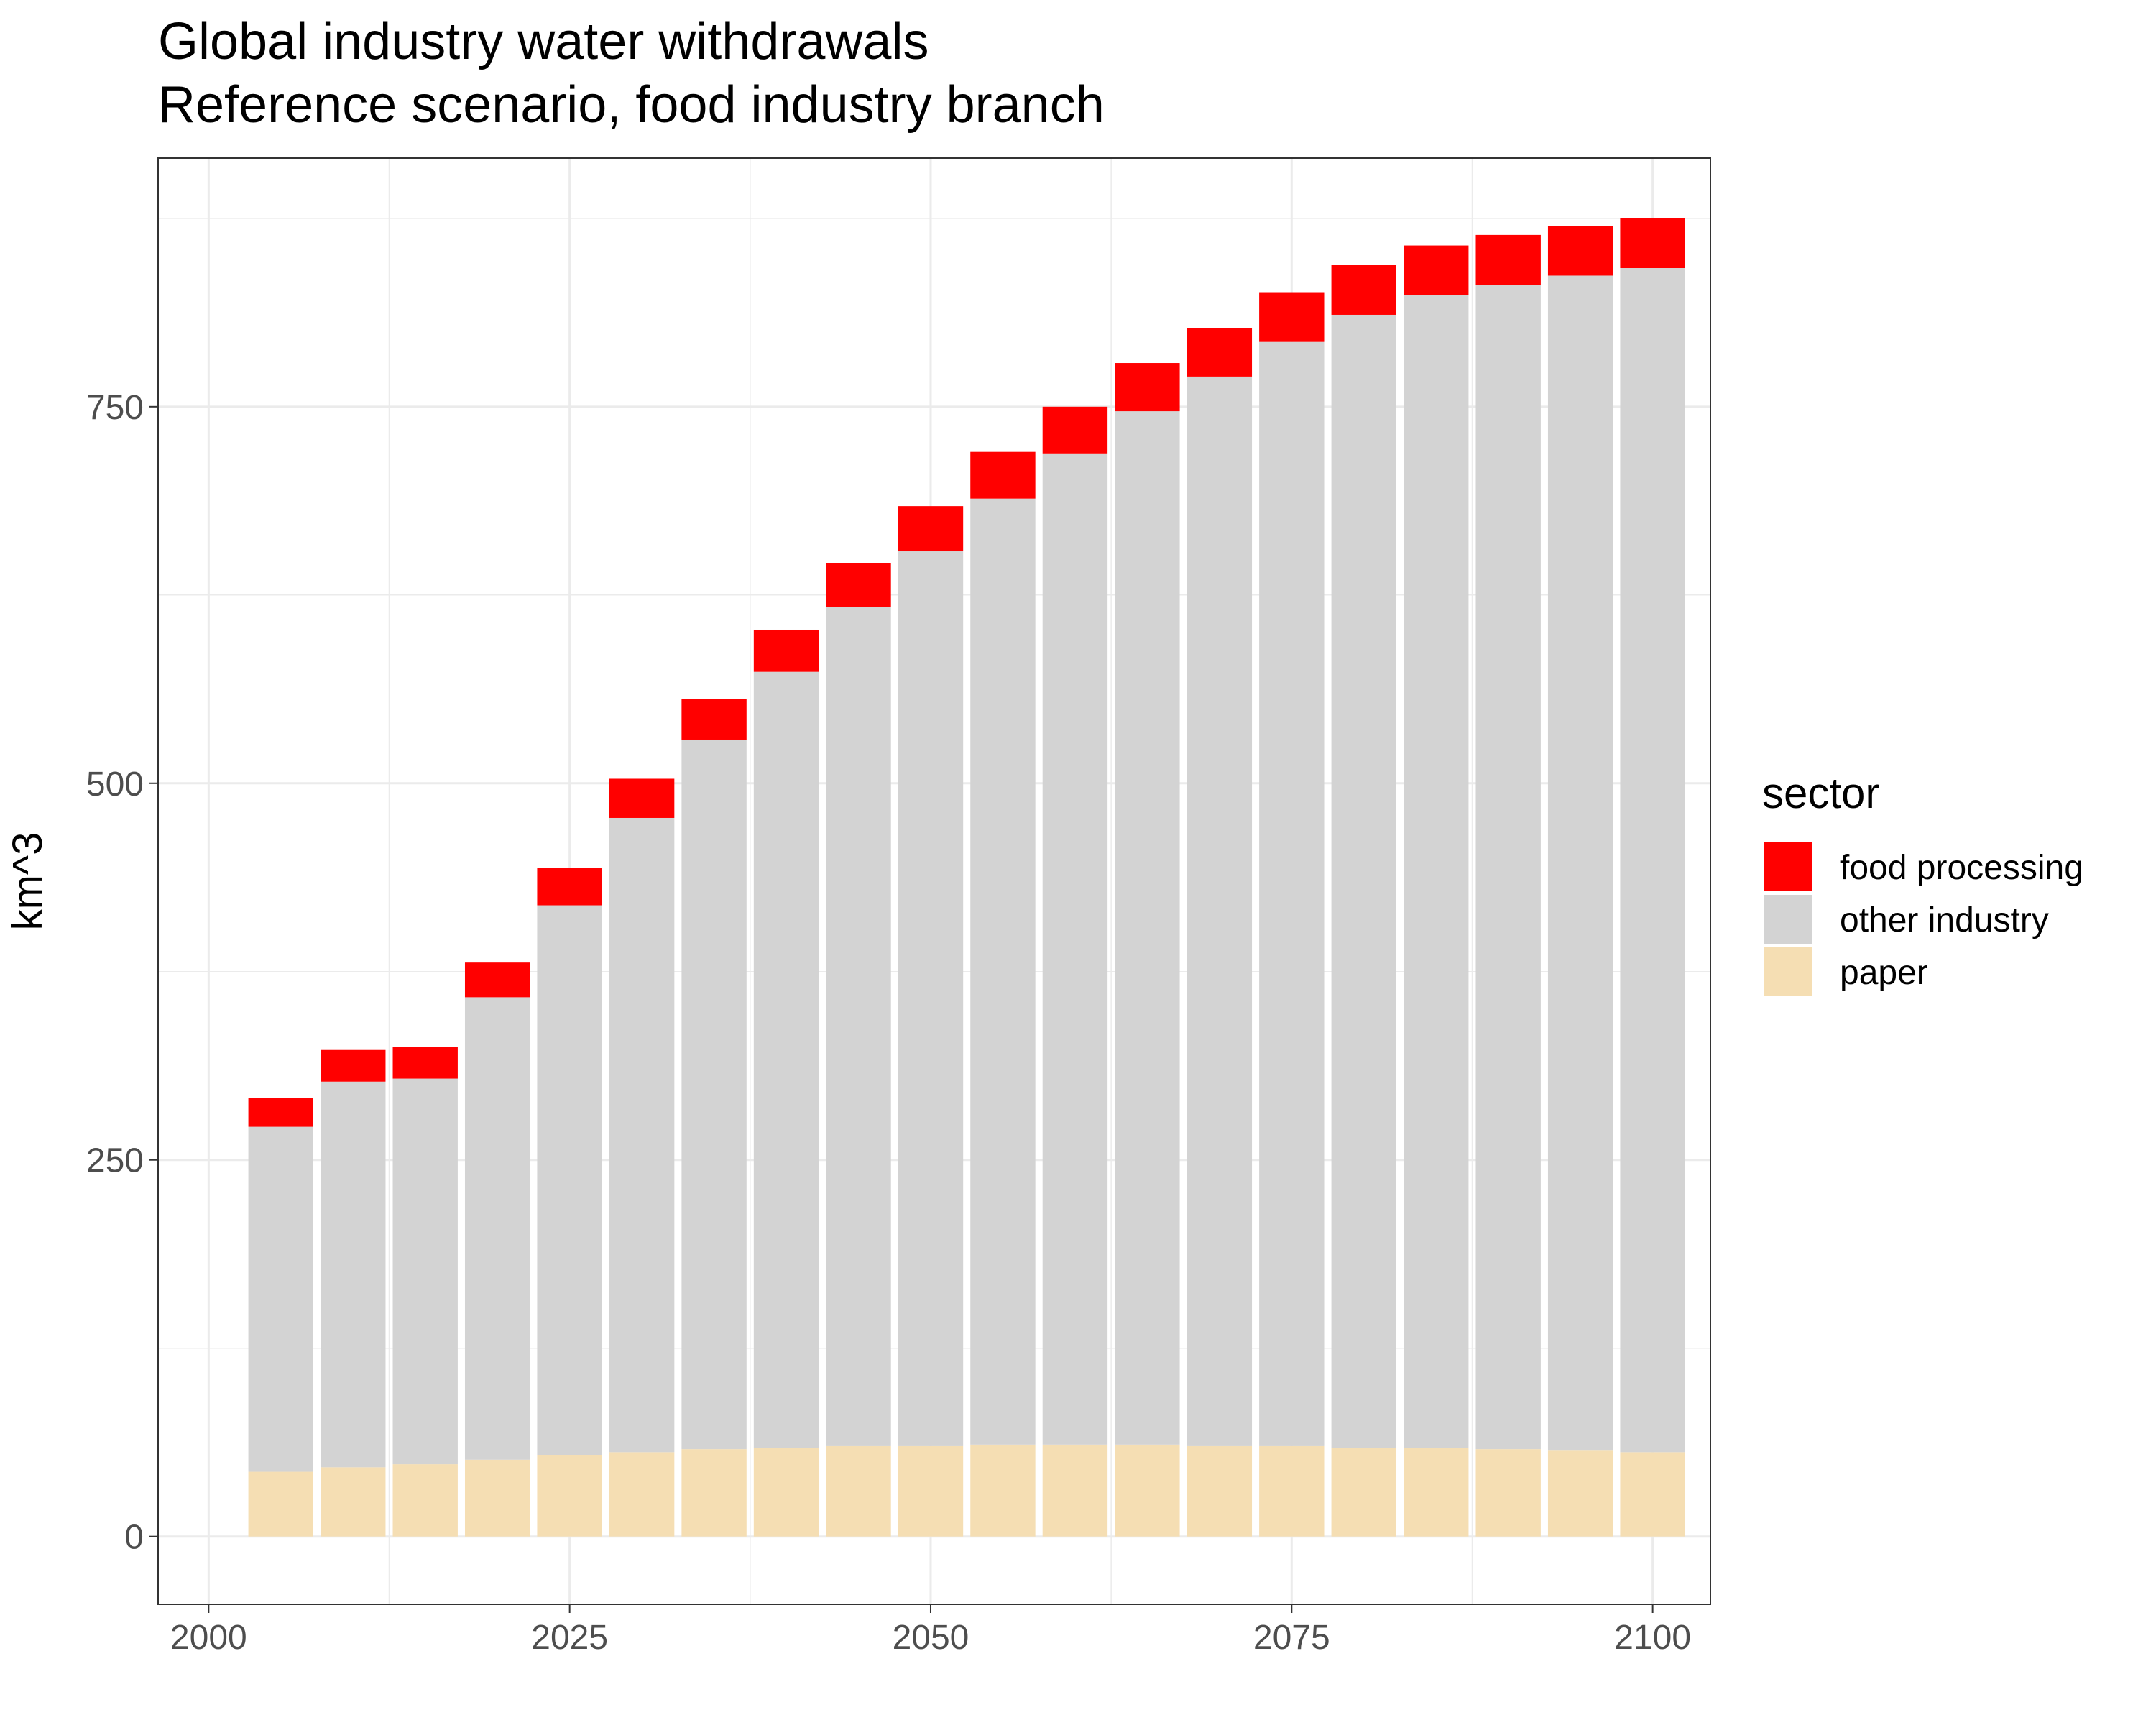  I want to click on legend-items: food processing other industry paper, so click(1924, 919).